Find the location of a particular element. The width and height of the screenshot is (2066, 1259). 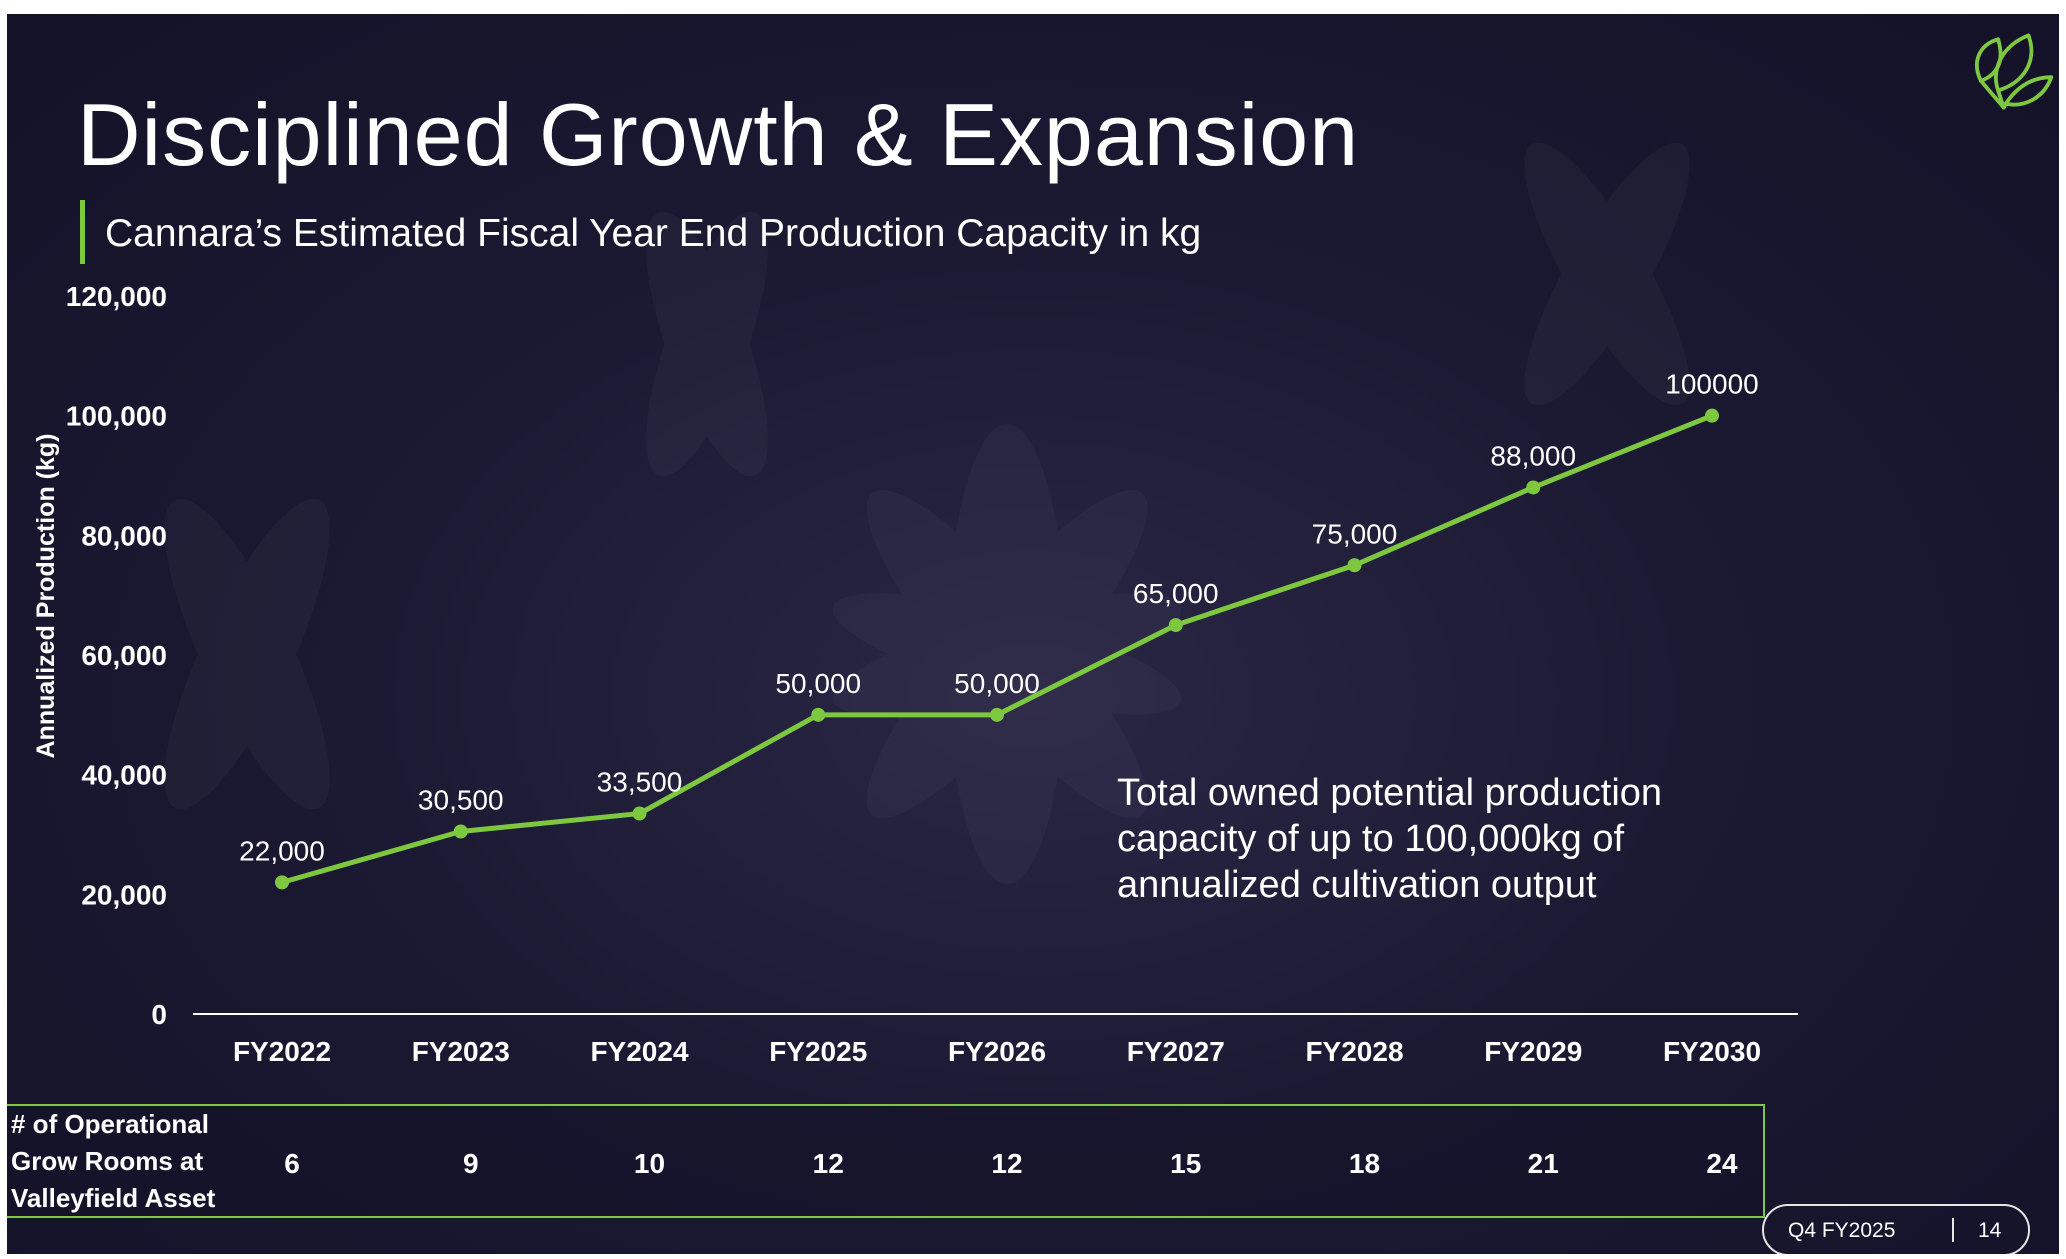

footer-period: Q4 FY2025 is located at coordinates (1842, 1230).